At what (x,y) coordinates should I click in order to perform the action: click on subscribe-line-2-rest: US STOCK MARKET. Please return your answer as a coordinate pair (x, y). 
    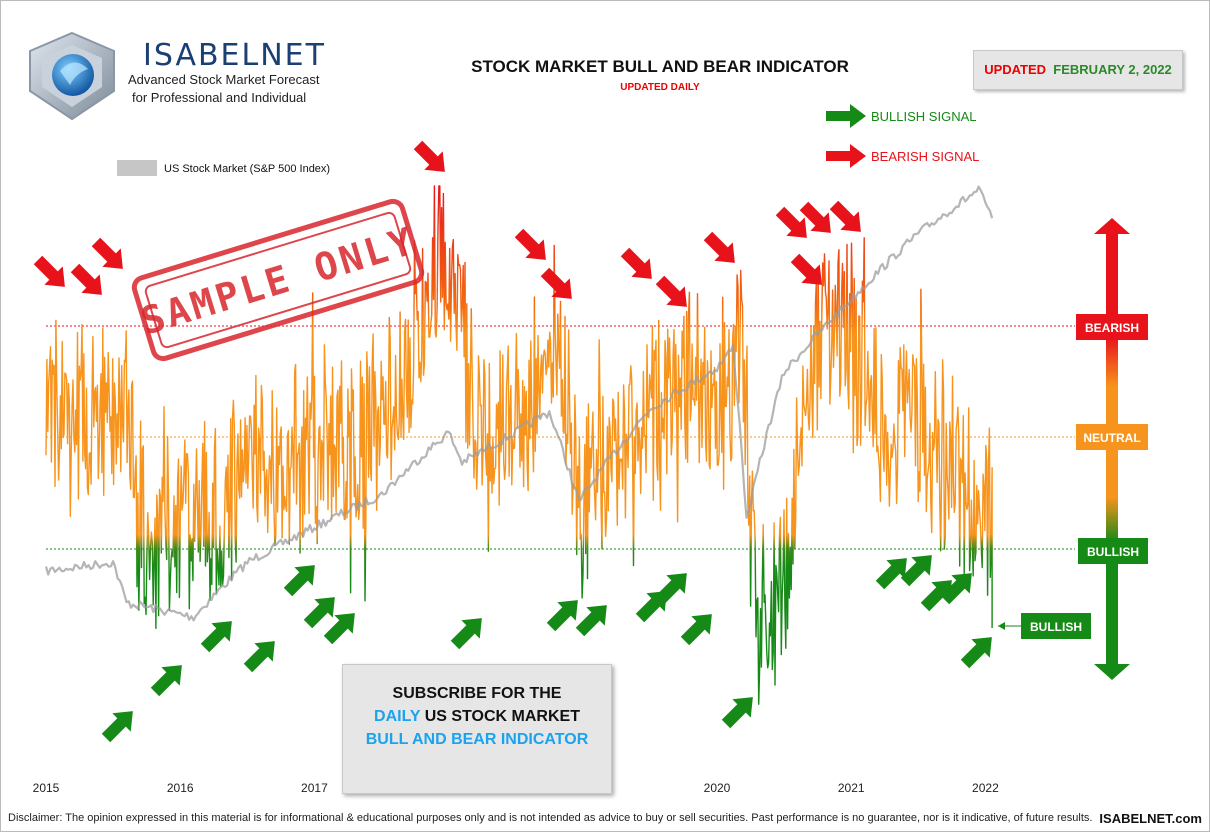
    Looking at the image, I should click on (500, 716).